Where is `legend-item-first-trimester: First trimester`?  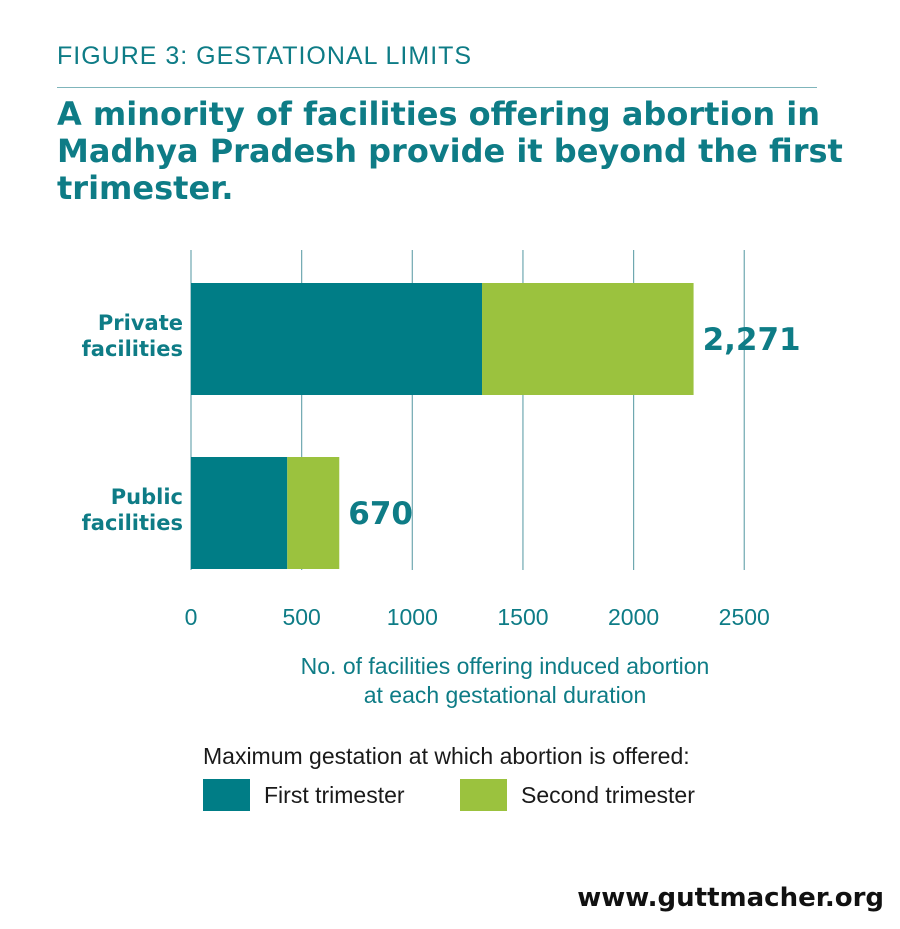 legend-item-first-trimester: First trimester is located at coordinates (304, 795).